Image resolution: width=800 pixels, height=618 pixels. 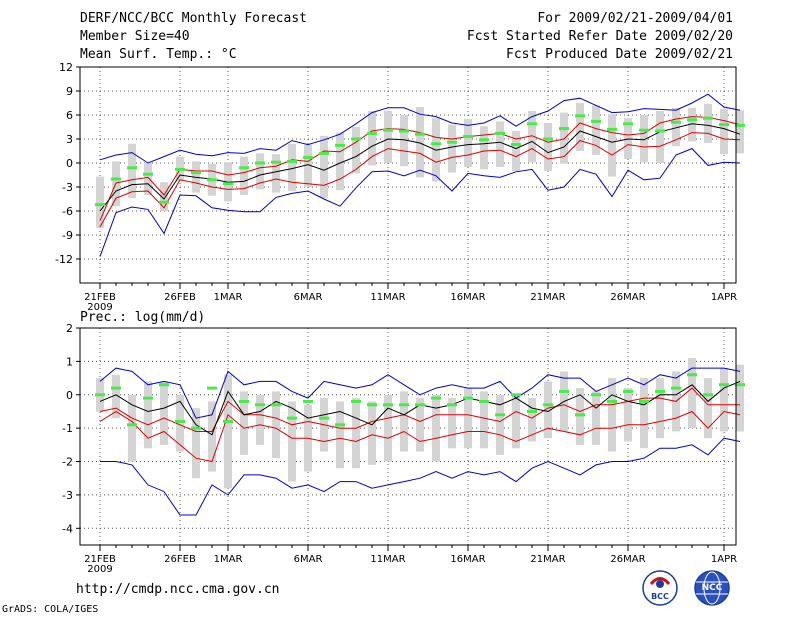 What do you see at coordinates (308, 559) in the screenshot?
I see `precip-x-tick-label: 6MAR` at bounding box center [308, 559].